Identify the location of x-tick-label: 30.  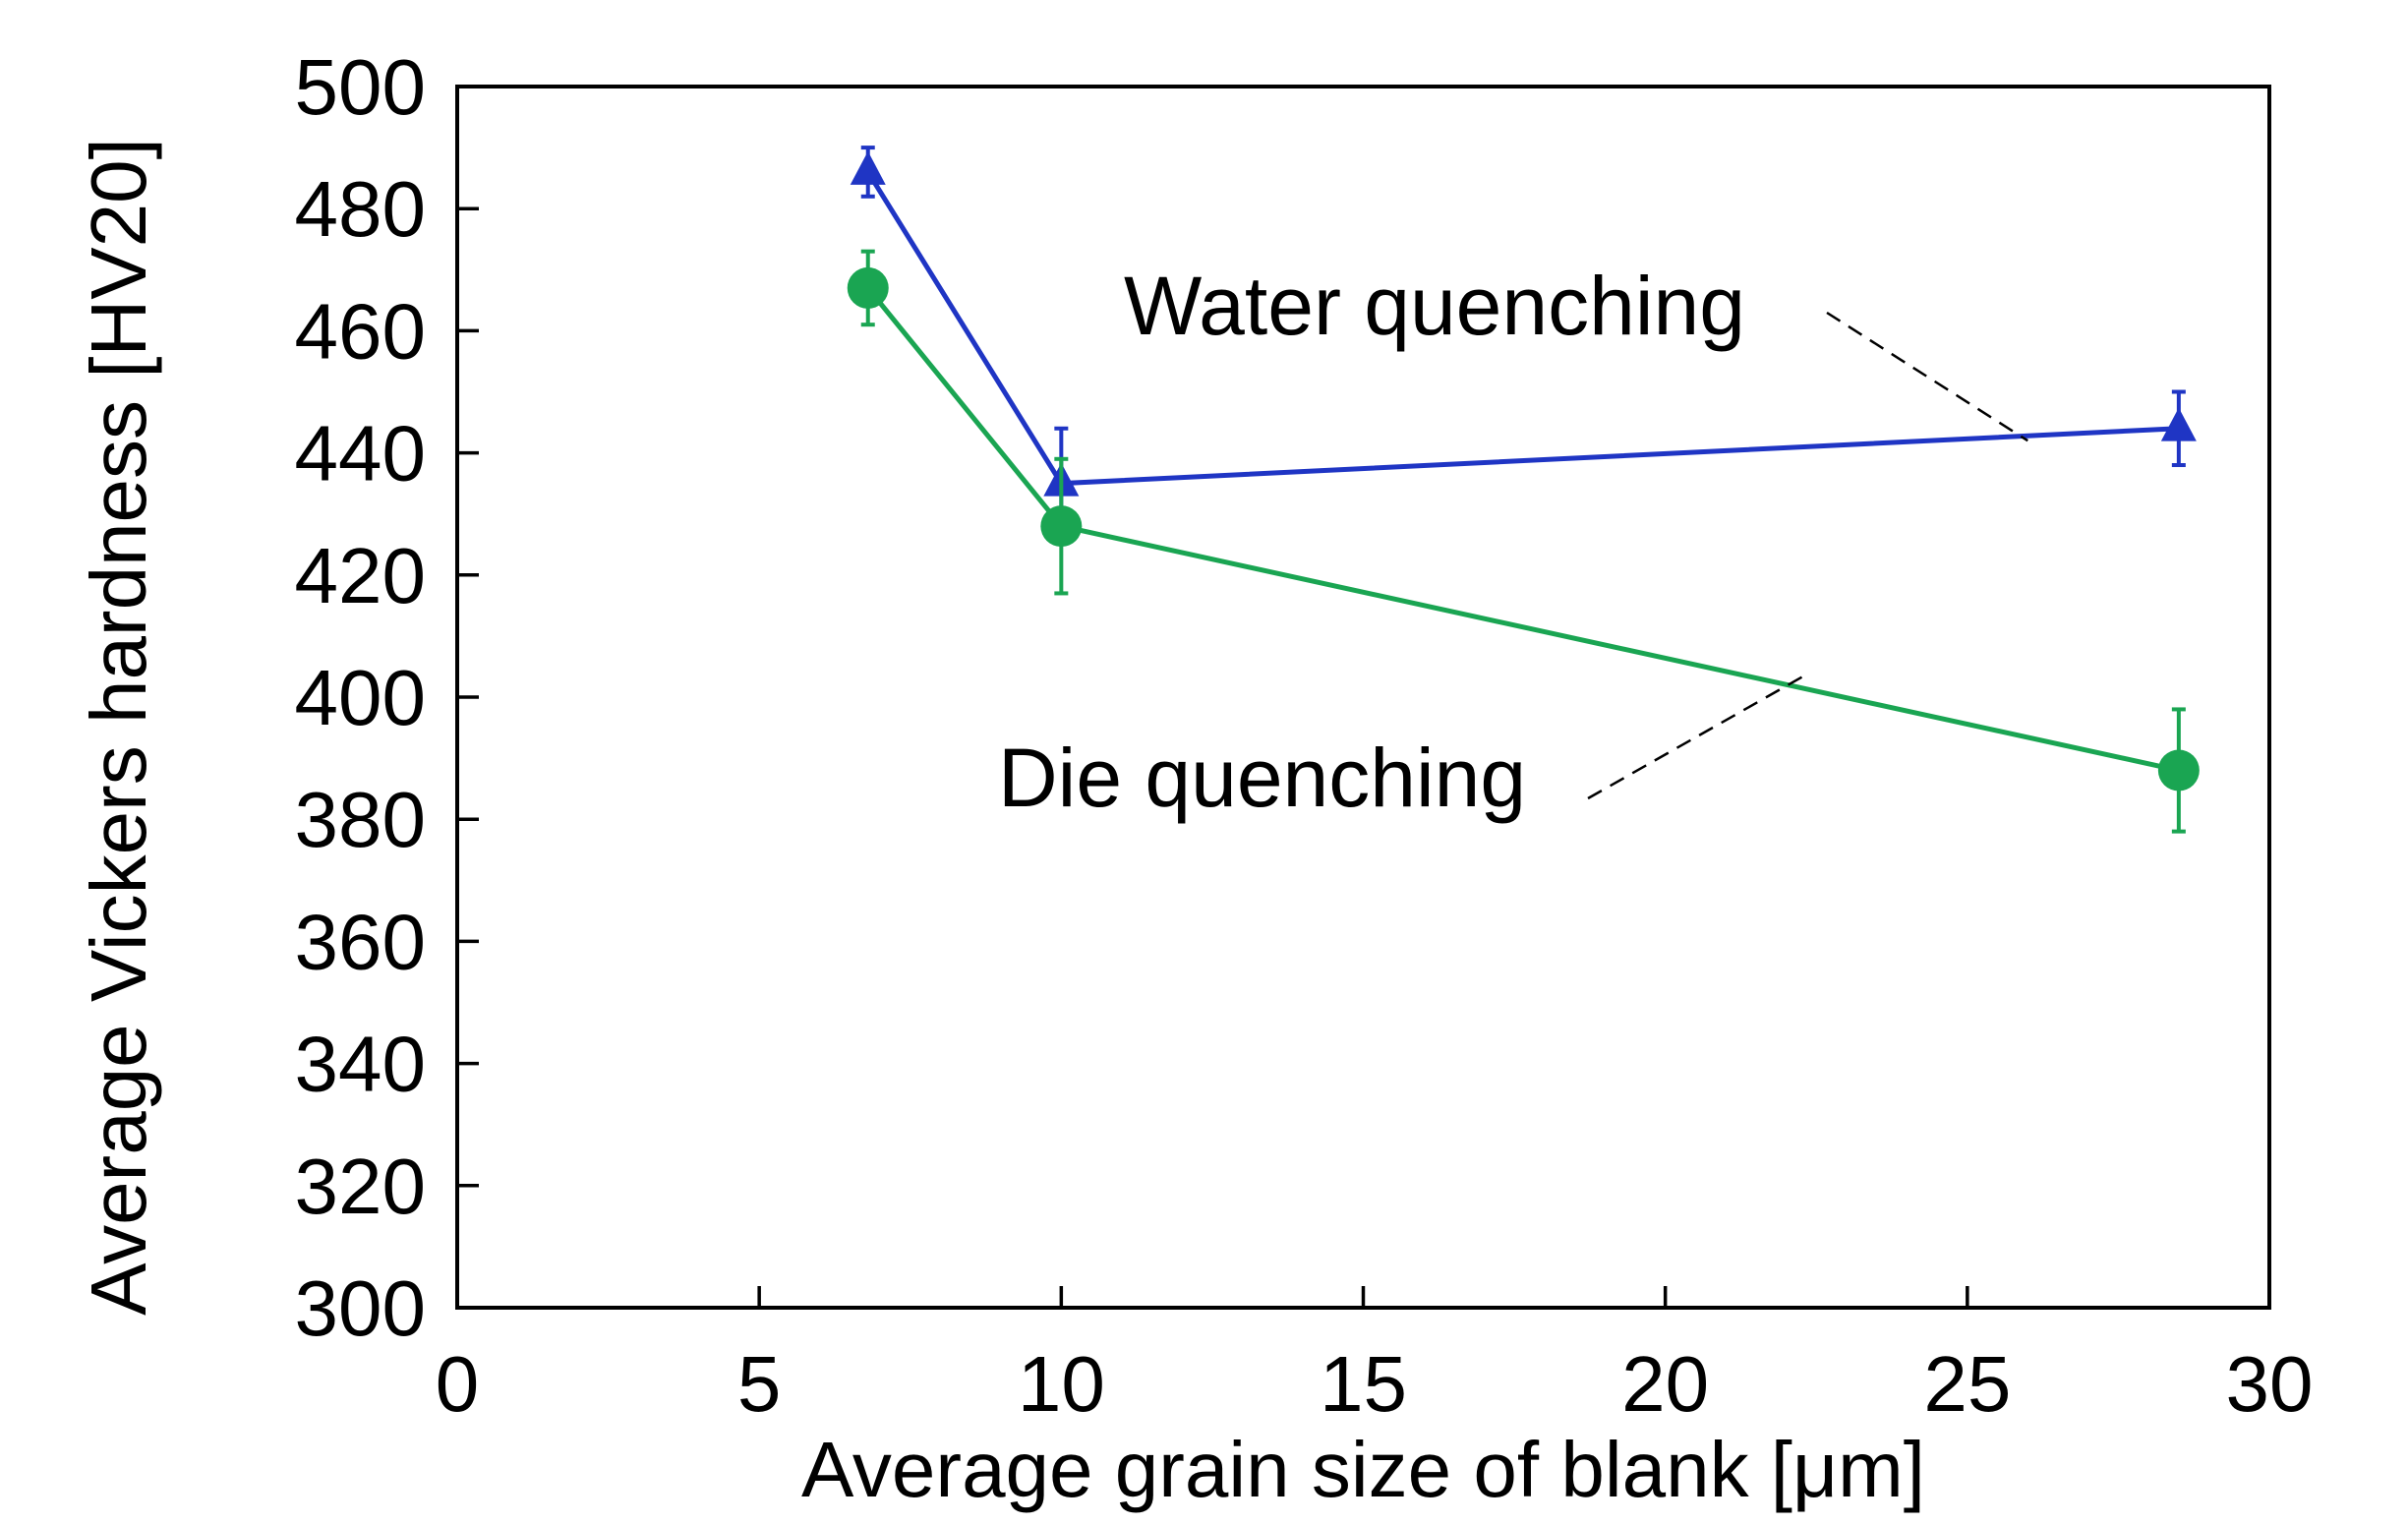
(2270, 1384).